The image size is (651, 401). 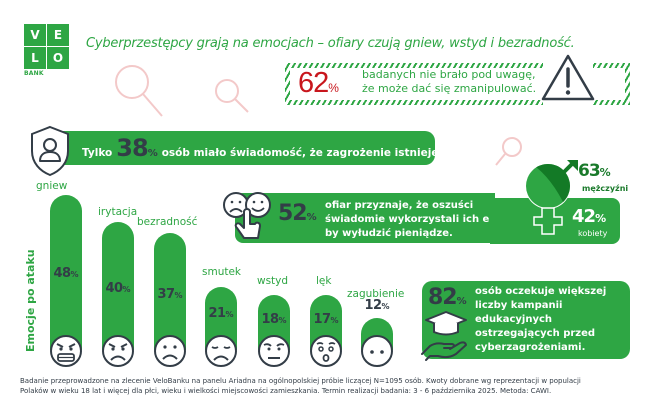 I want to click on emotion-value: 48%, so click(x=66, y=273).